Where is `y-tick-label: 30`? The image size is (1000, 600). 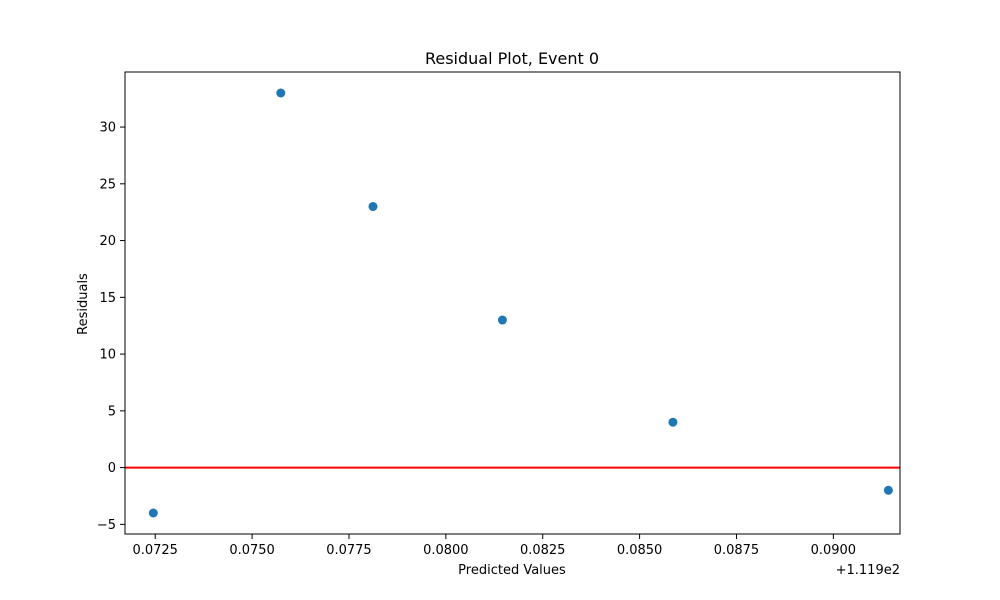 y-tick-label: 30 is located at coordinates (107, 128).